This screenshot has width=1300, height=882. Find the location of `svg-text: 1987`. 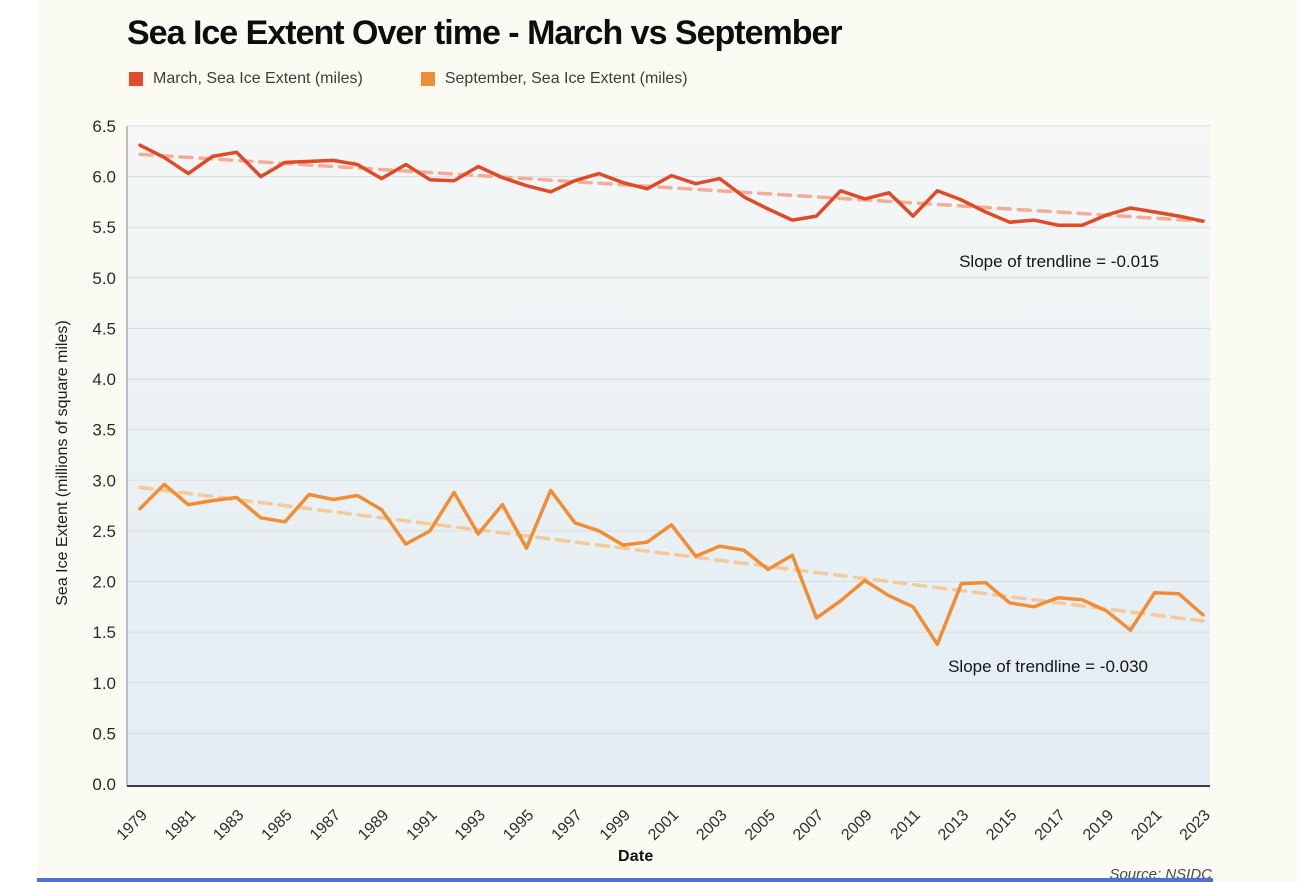

svg-text: 1987 is located at coordinates (325, 825).